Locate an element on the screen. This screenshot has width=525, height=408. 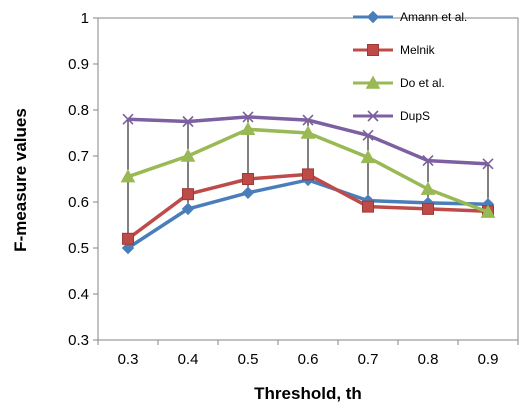
y-tick-label: 0.6 is located at coordinates (78, 202).